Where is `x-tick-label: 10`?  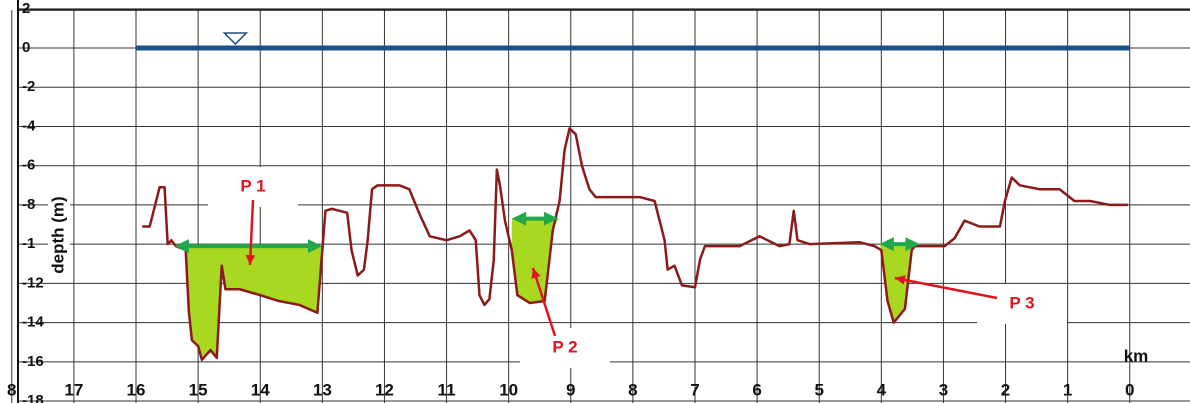
x-tick-label: 10 is located at coordinates (508, 389).